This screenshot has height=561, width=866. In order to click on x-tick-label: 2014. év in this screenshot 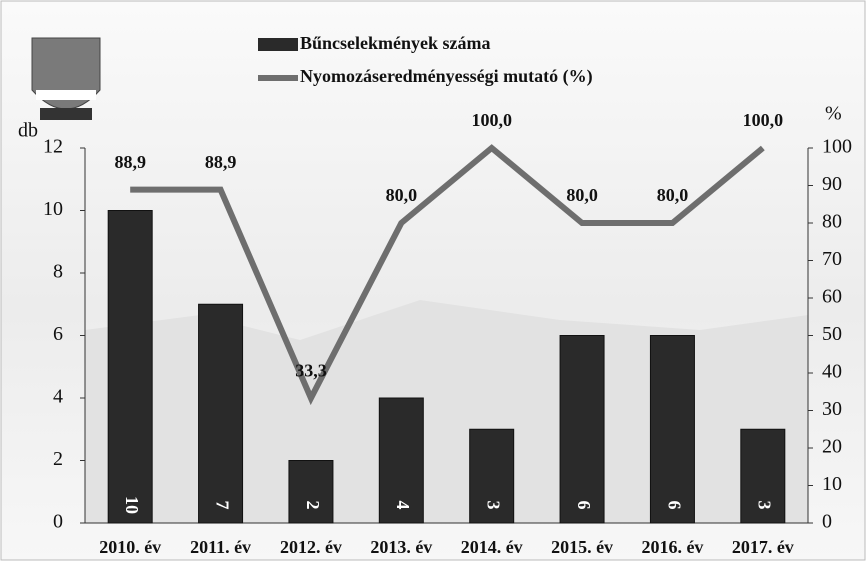, I will do `click(492, 547)`.